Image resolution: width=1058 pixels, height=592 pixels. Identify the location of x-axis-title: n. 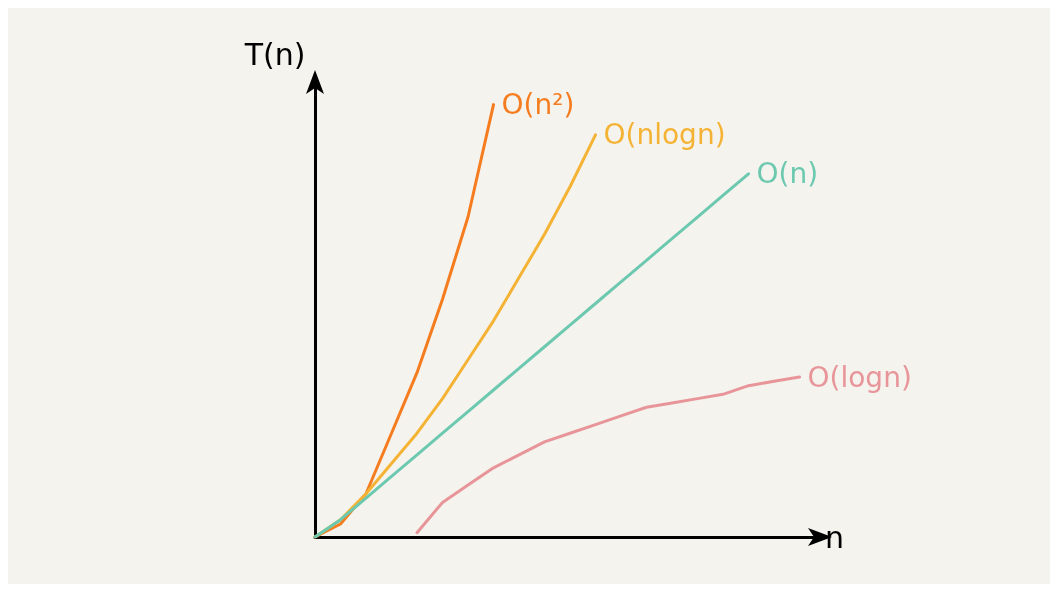
(835, 537).